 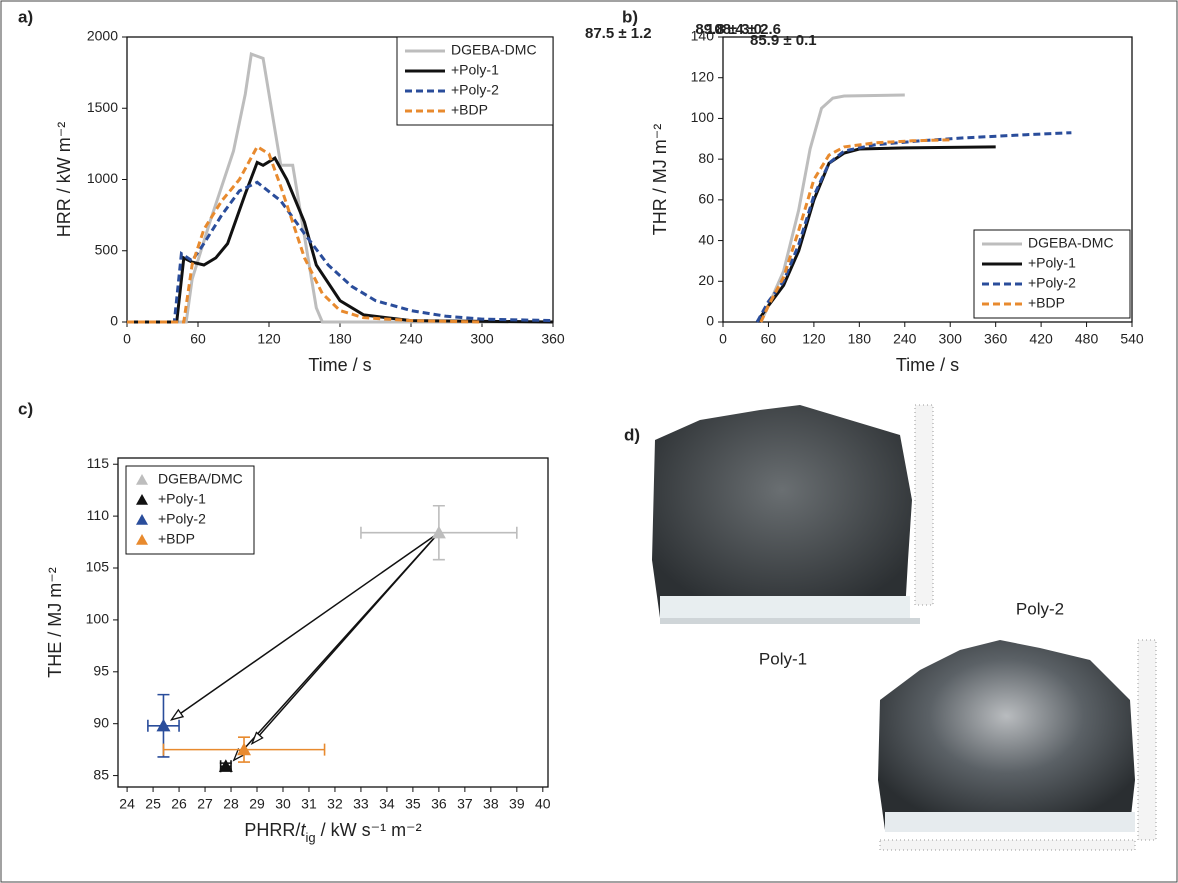 I want to click on x-tick-label: 30, so click(x=283, y=804).